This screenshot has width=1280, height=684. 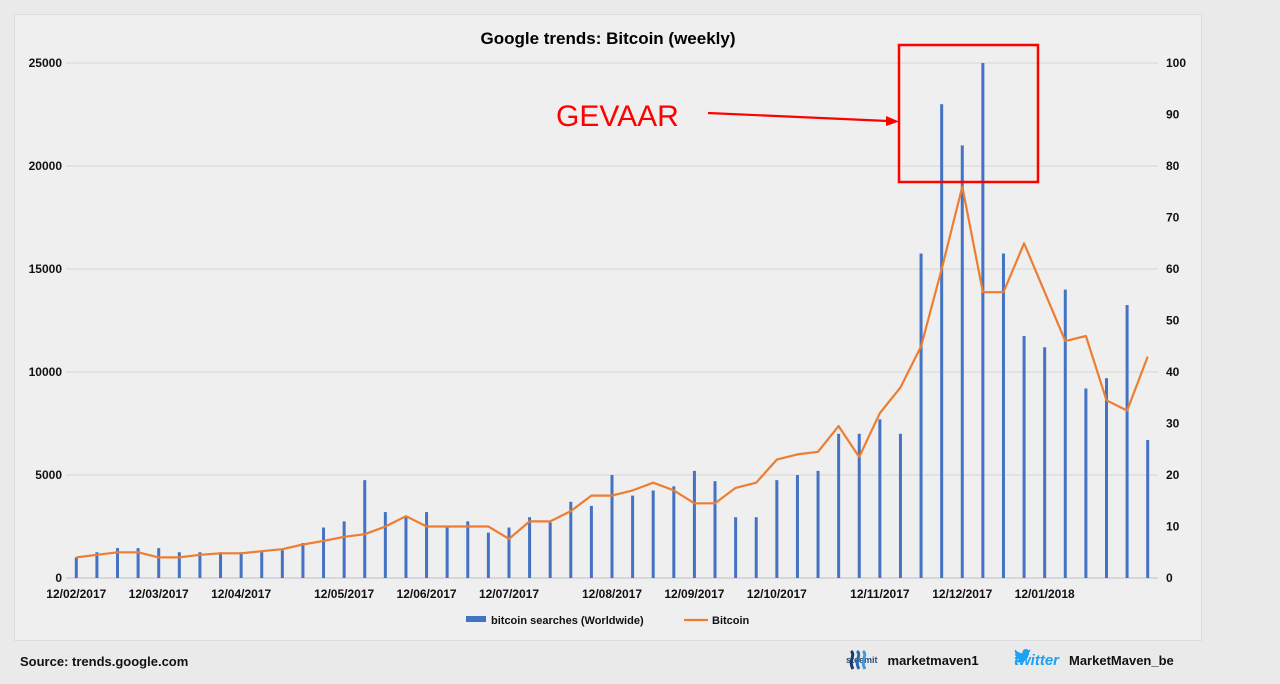 I want to click on y-left-tick-label: 20000, so click(x=46, y=166).